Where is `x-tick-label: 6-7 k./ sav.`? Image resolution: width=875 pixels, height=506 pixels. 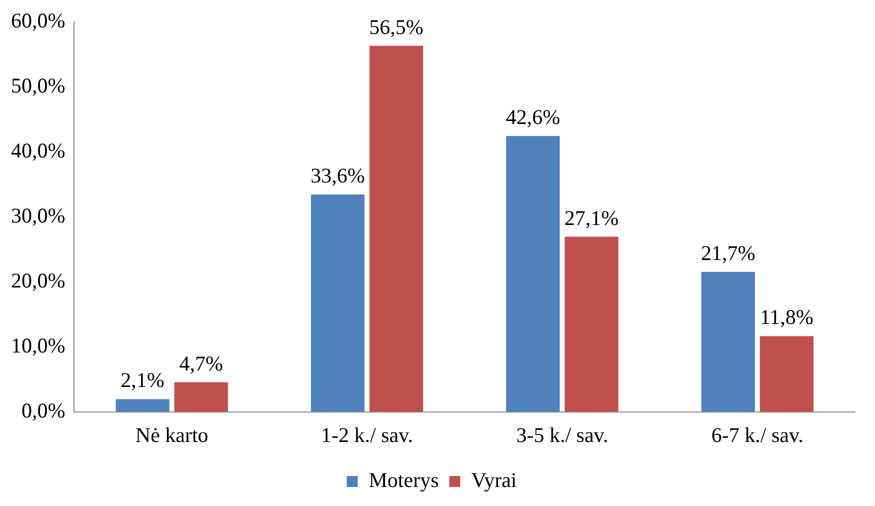 x-tick-label: 6-7 k./ sav. is located at coordinates (757, 434).